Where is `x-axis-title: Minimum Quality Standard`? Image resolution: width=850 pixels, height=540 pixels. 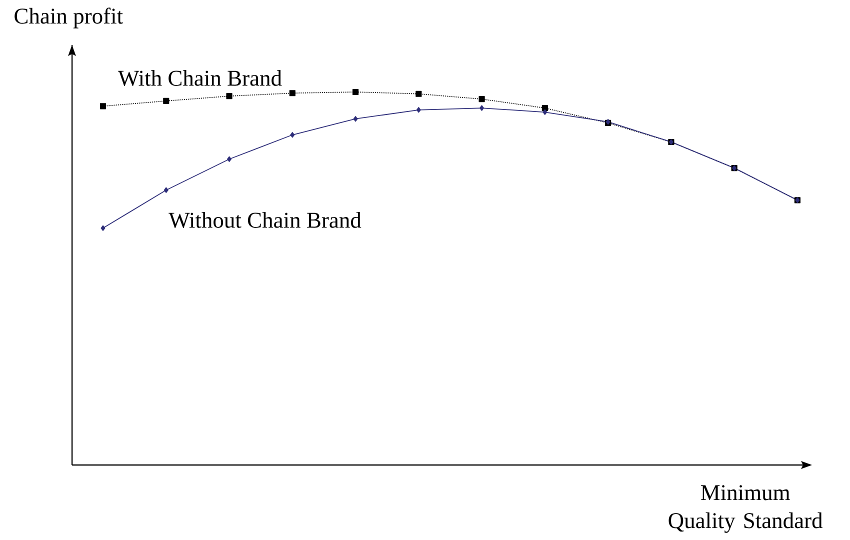 x-axis-title: Minimum Quality Standard is located at coordinates (745, 509).